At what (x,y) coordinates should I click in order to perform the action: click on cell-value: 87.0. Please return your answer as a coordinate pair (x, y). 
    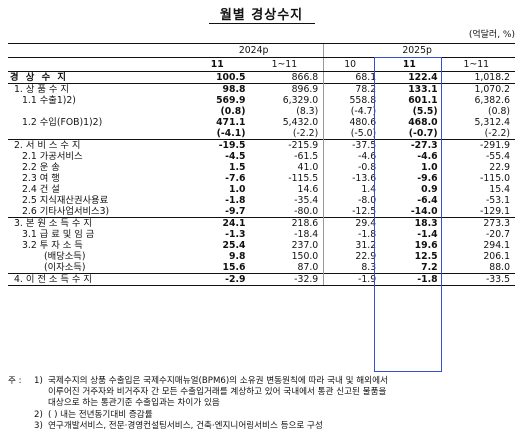
    Looking at the image, I should click on (308, 267).